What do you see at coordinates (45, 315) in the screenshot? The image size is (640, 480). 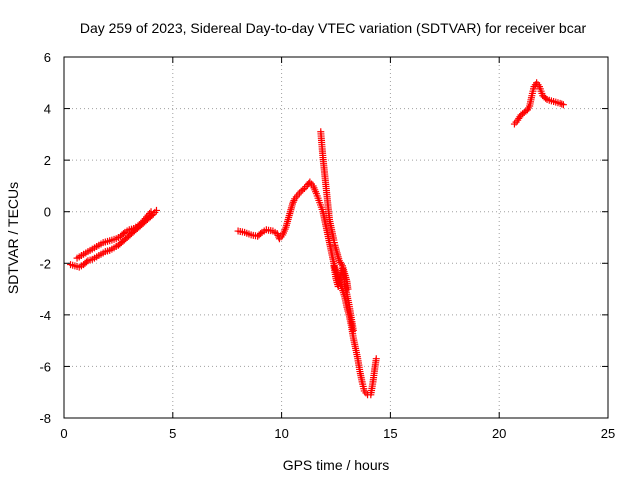 I see `y-tick-label: -4` at bounding box center [45, 315].